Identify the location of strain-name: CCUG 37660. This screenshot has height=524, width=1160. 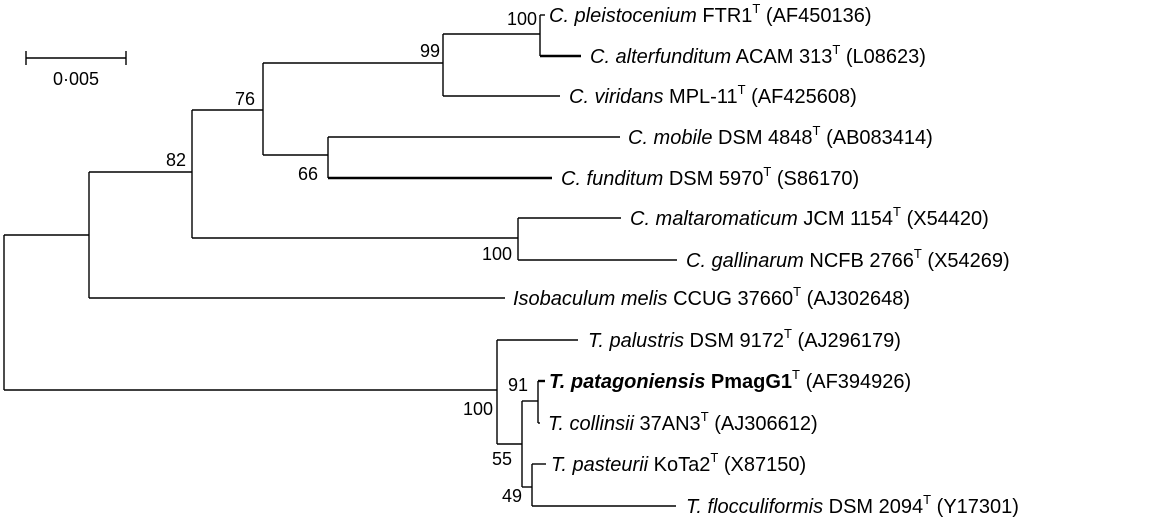
(733, 299).